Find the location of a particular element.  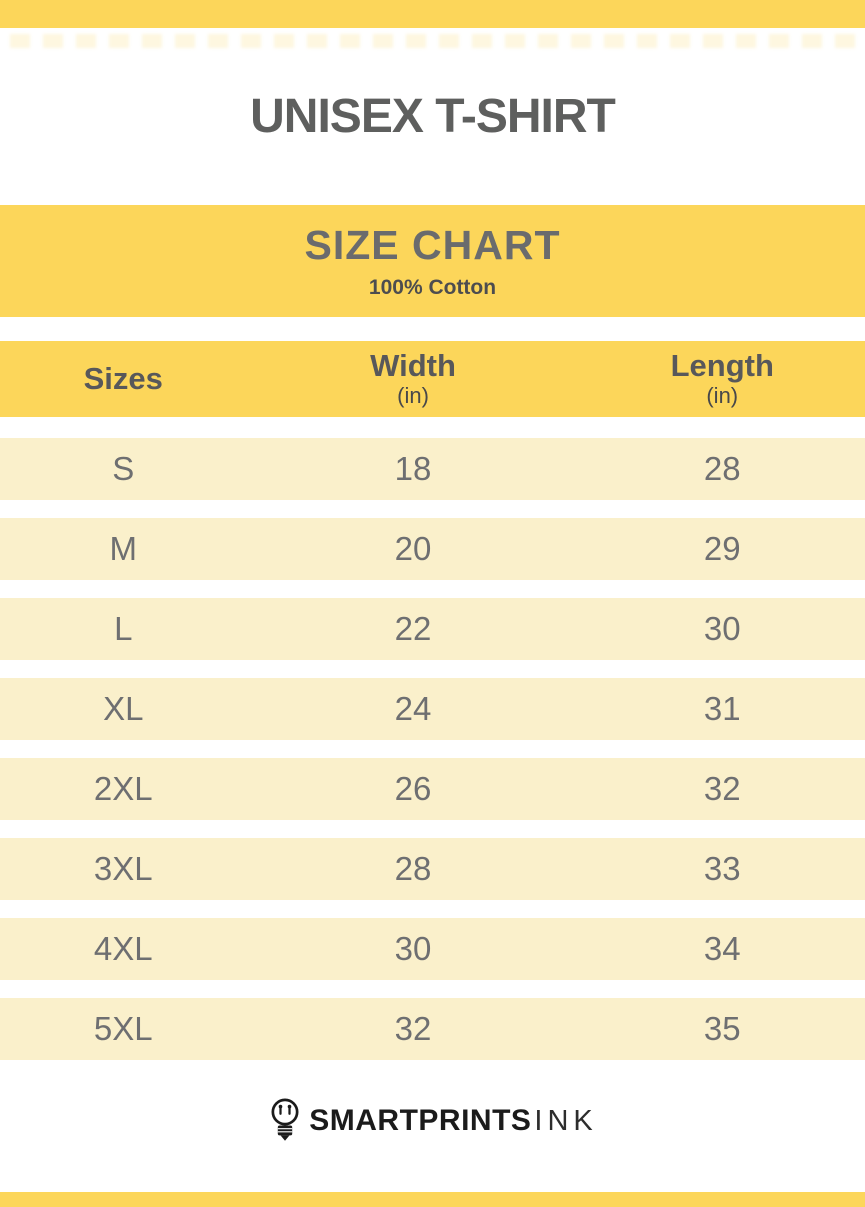

width-cell: 30 is located at coordinates (413, 948).